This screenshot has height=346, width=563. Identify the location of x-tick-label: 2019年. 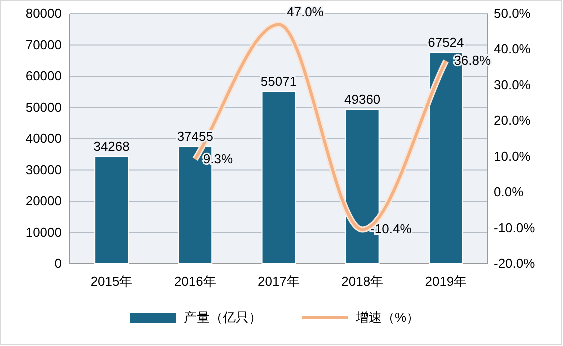
(446, 281).